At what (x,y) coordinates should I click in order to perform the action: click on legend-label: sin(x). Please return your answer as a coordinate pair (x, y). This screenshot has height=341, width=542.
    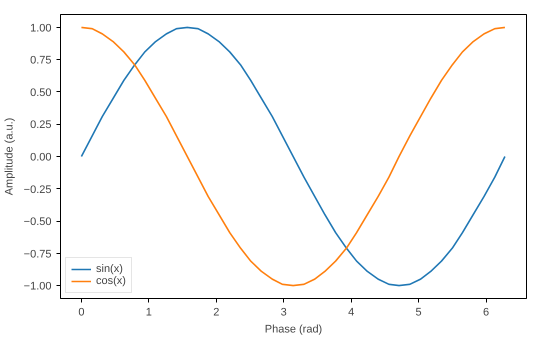
    Looking at the image, I should click on (109, 269).